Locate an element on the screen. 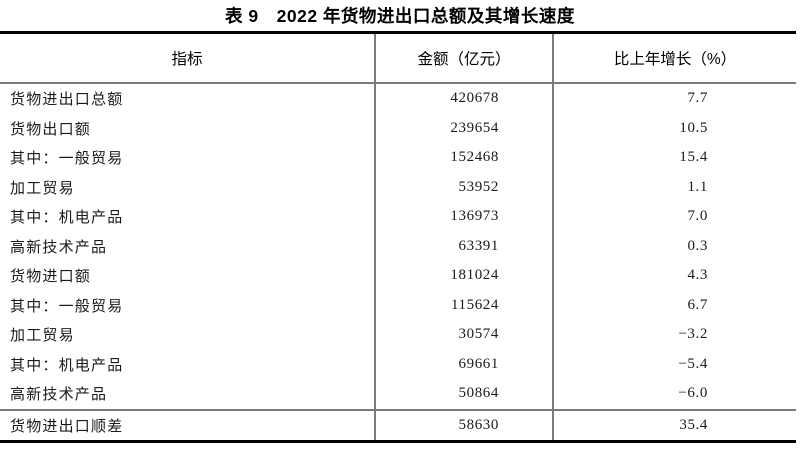 The image size is (800, 461). table-header-row: 指标 金额（亿元） 比上年增长（%） is located at coordinates (398, 58).